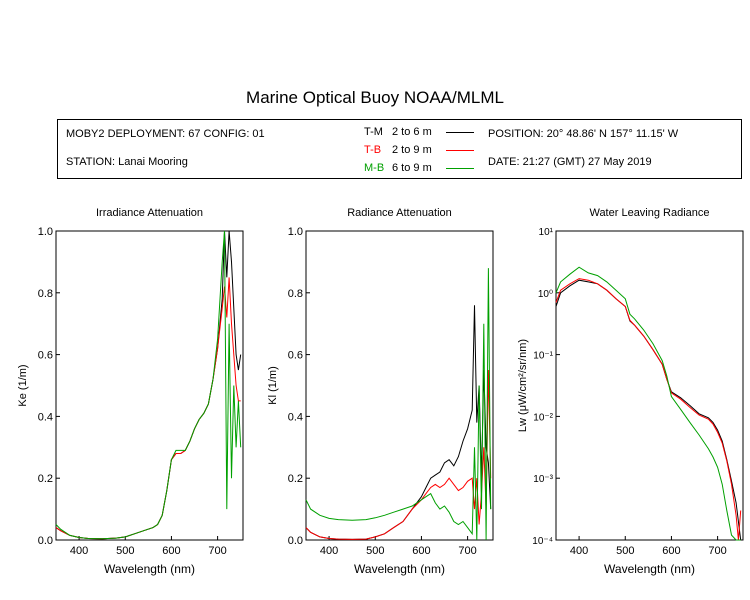  What do you see at coordinates (460, 132) in the screenshot?
I see `legend-line-tm` at bounding box center [460, 132].